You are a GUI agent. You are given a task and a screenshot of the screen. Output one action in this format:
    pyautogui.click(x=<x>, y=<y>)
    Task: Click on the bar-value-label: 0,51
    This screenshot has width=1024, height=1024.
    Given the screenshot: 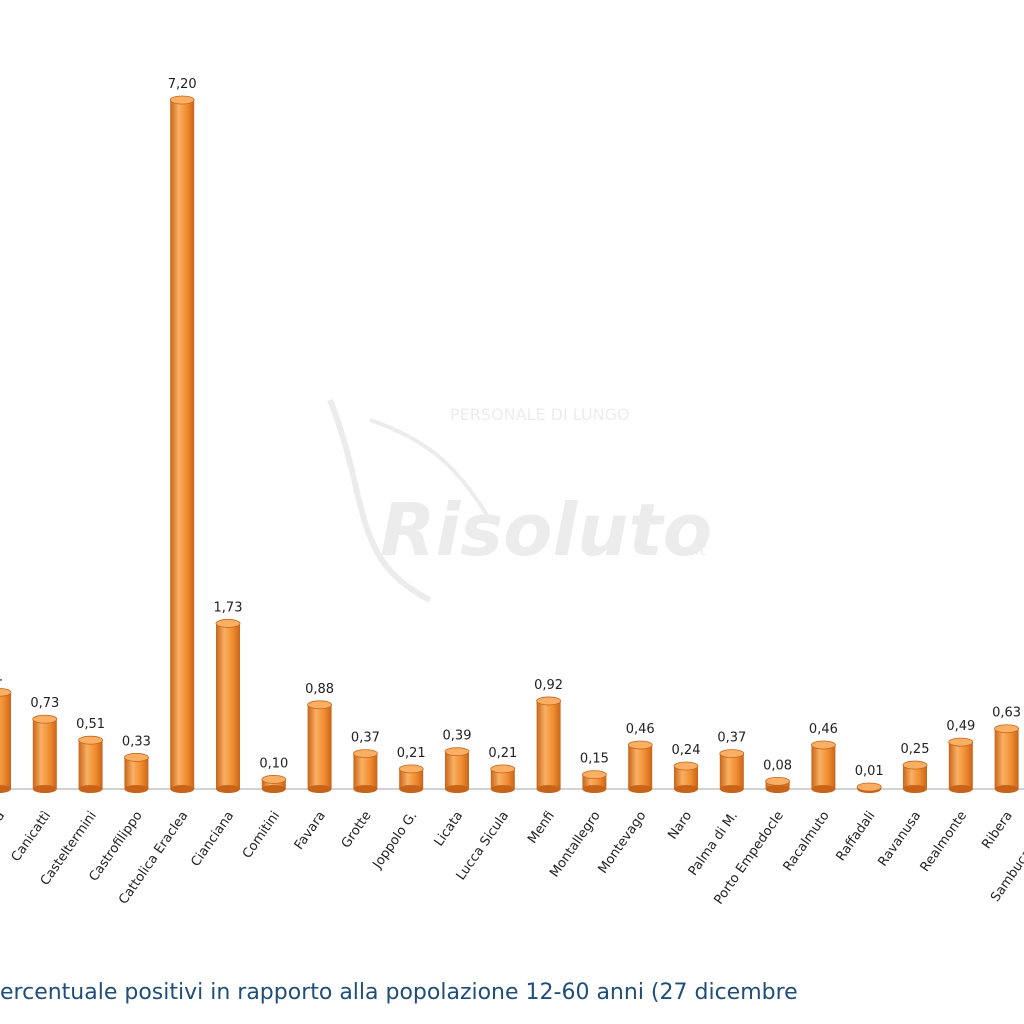 What is the action you would take?
    pyautogui.click(x=90, y=724)
    